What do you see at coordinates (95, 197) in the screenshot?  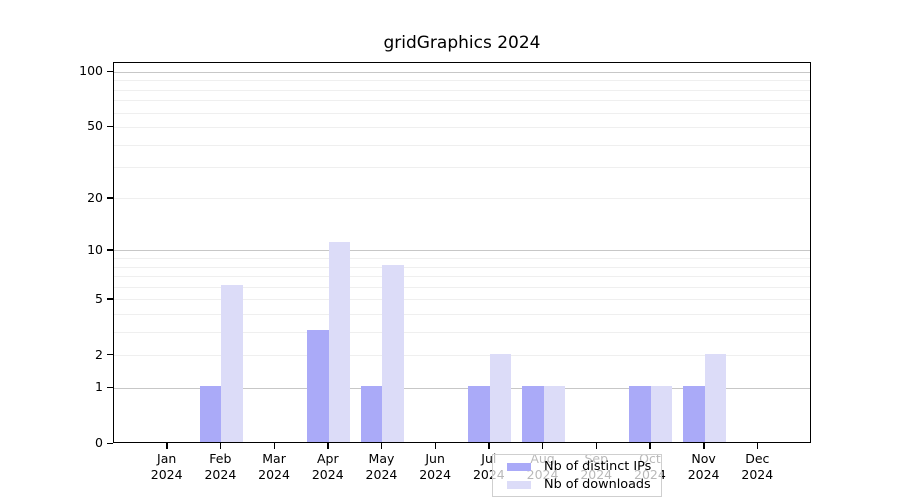 I see `y-tick-label: 20` at bounding box center [95, 197].